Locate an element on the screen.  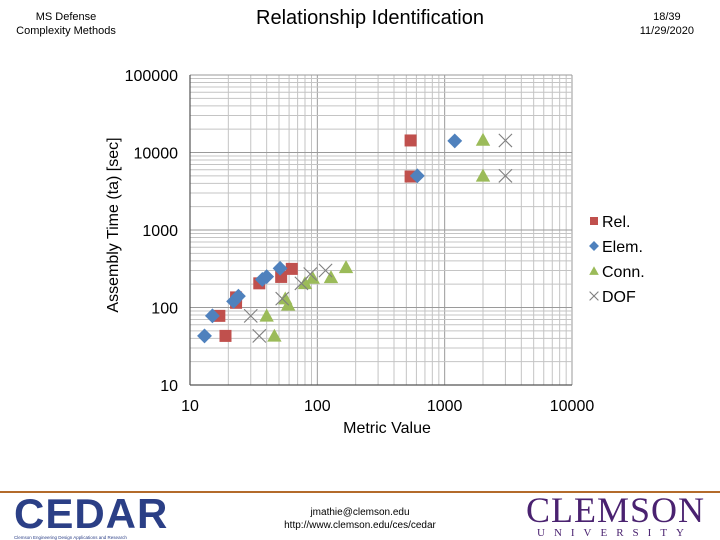
y-tick-label: 100000 is located at coordinates (151, 76).